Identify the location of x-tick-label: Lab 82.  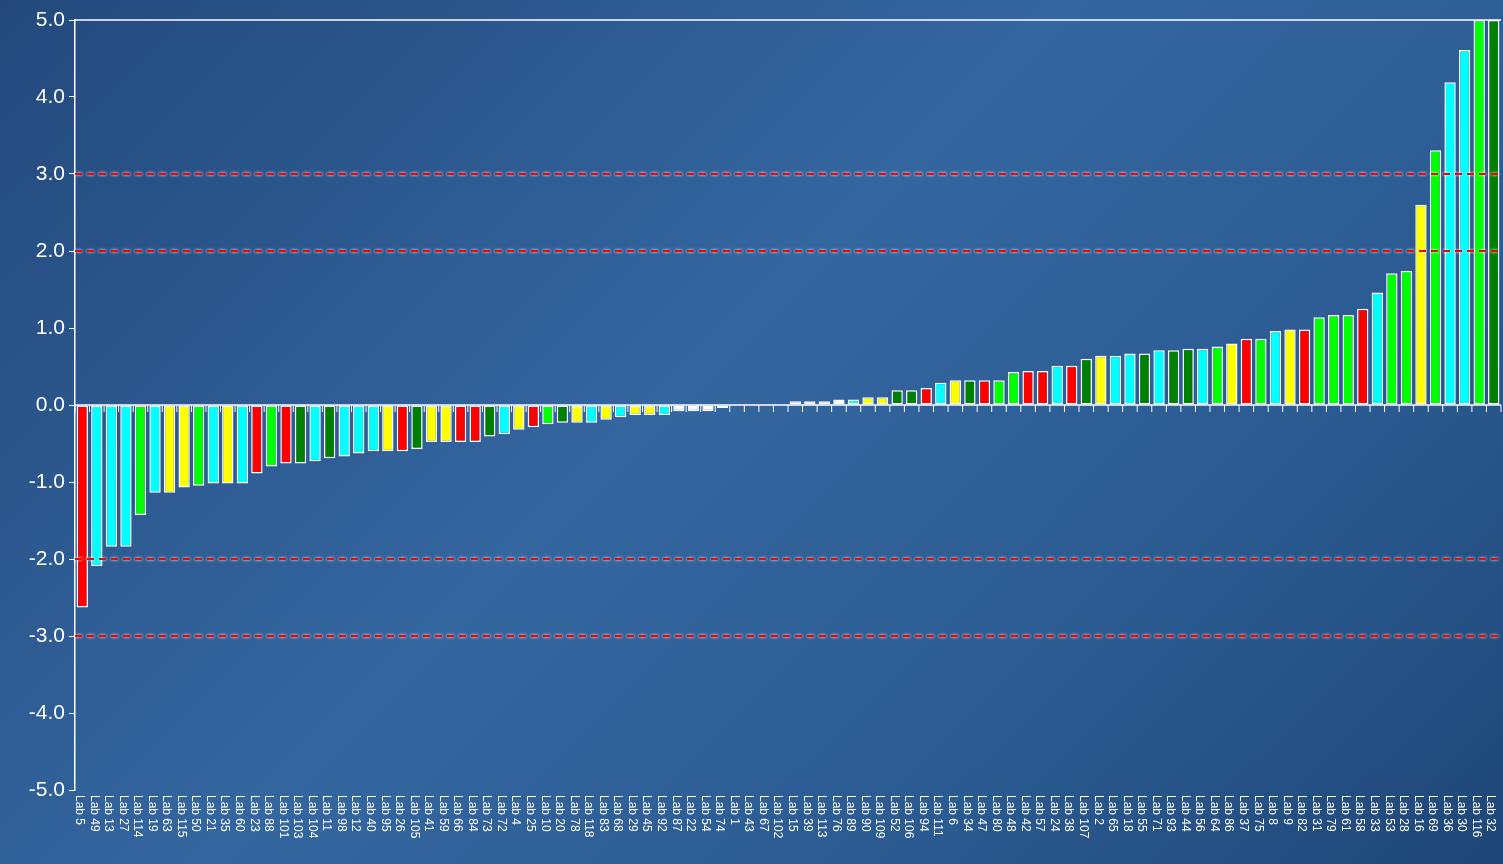
(1302, 814).